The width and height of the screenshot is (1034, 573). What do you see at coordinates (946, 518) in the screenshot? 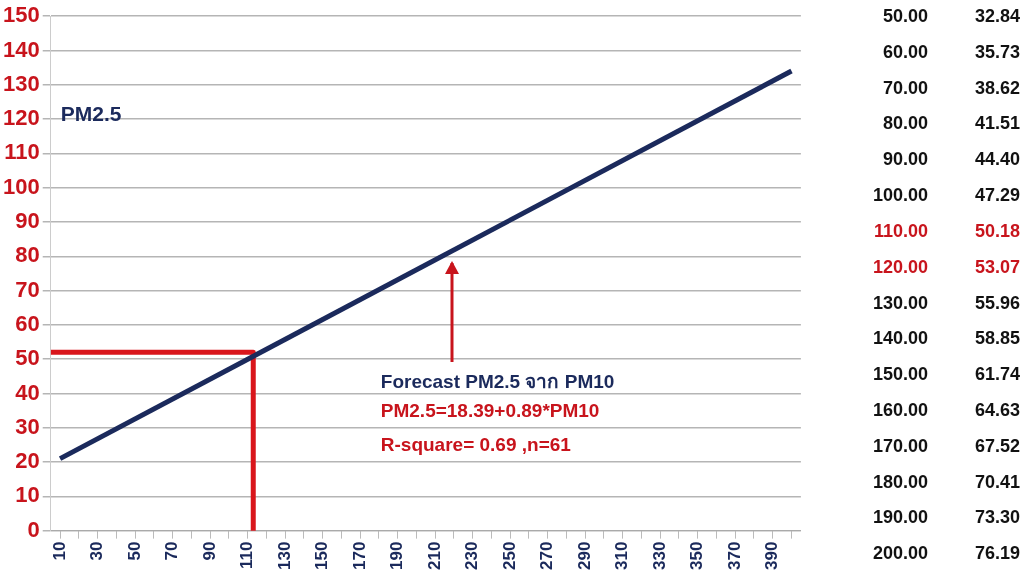
I see `text: 190.00 73.30` at bounding box center [946, 518].